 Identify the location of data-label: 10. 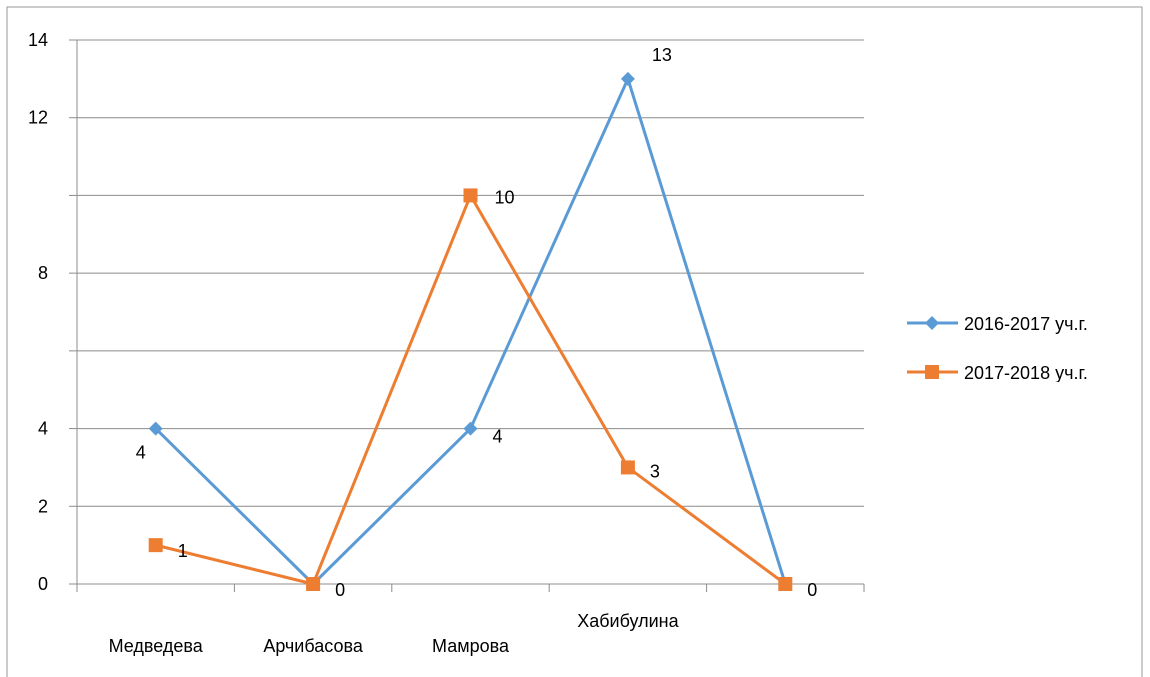
(505, 197).